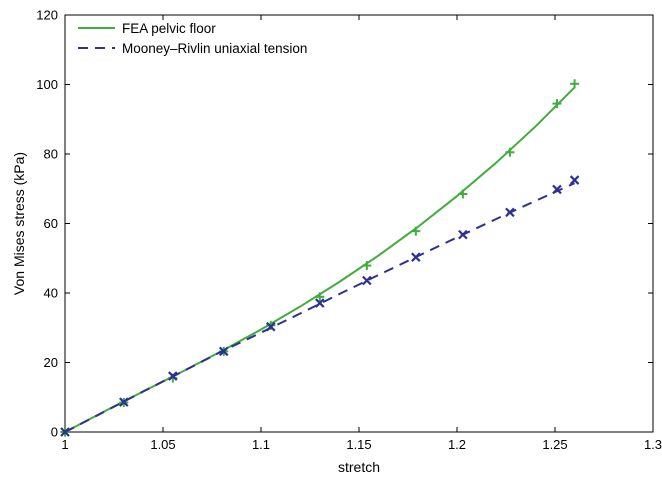  I want to click on x-tick-label: 1, so click(64, 444).